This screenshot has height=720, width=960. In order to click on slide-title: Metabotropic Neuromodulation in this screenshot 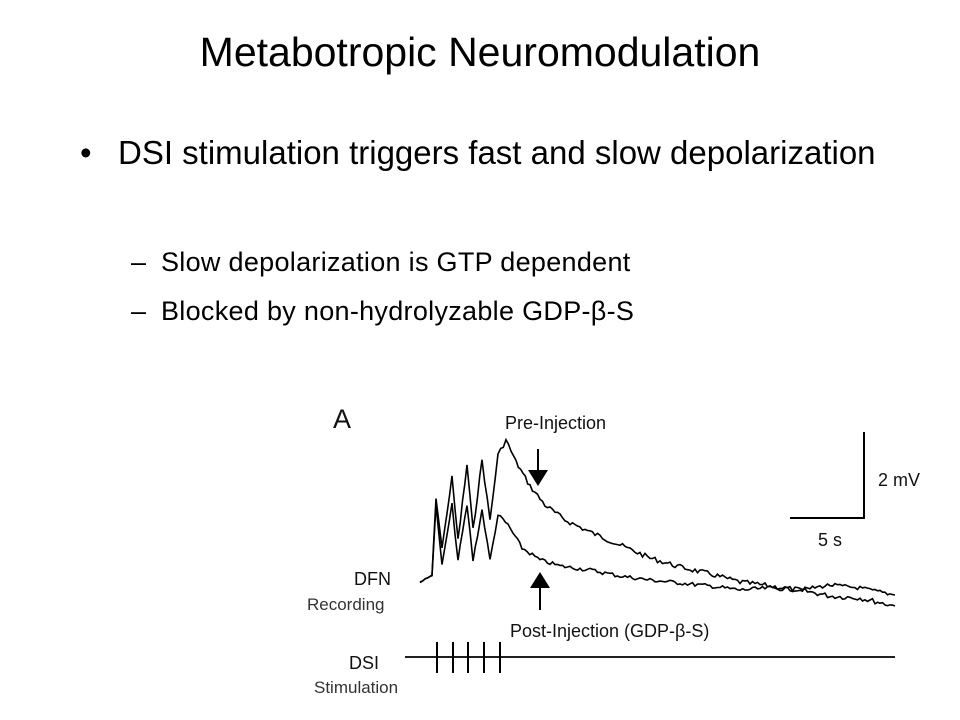, I will do `click(480, 52)`.